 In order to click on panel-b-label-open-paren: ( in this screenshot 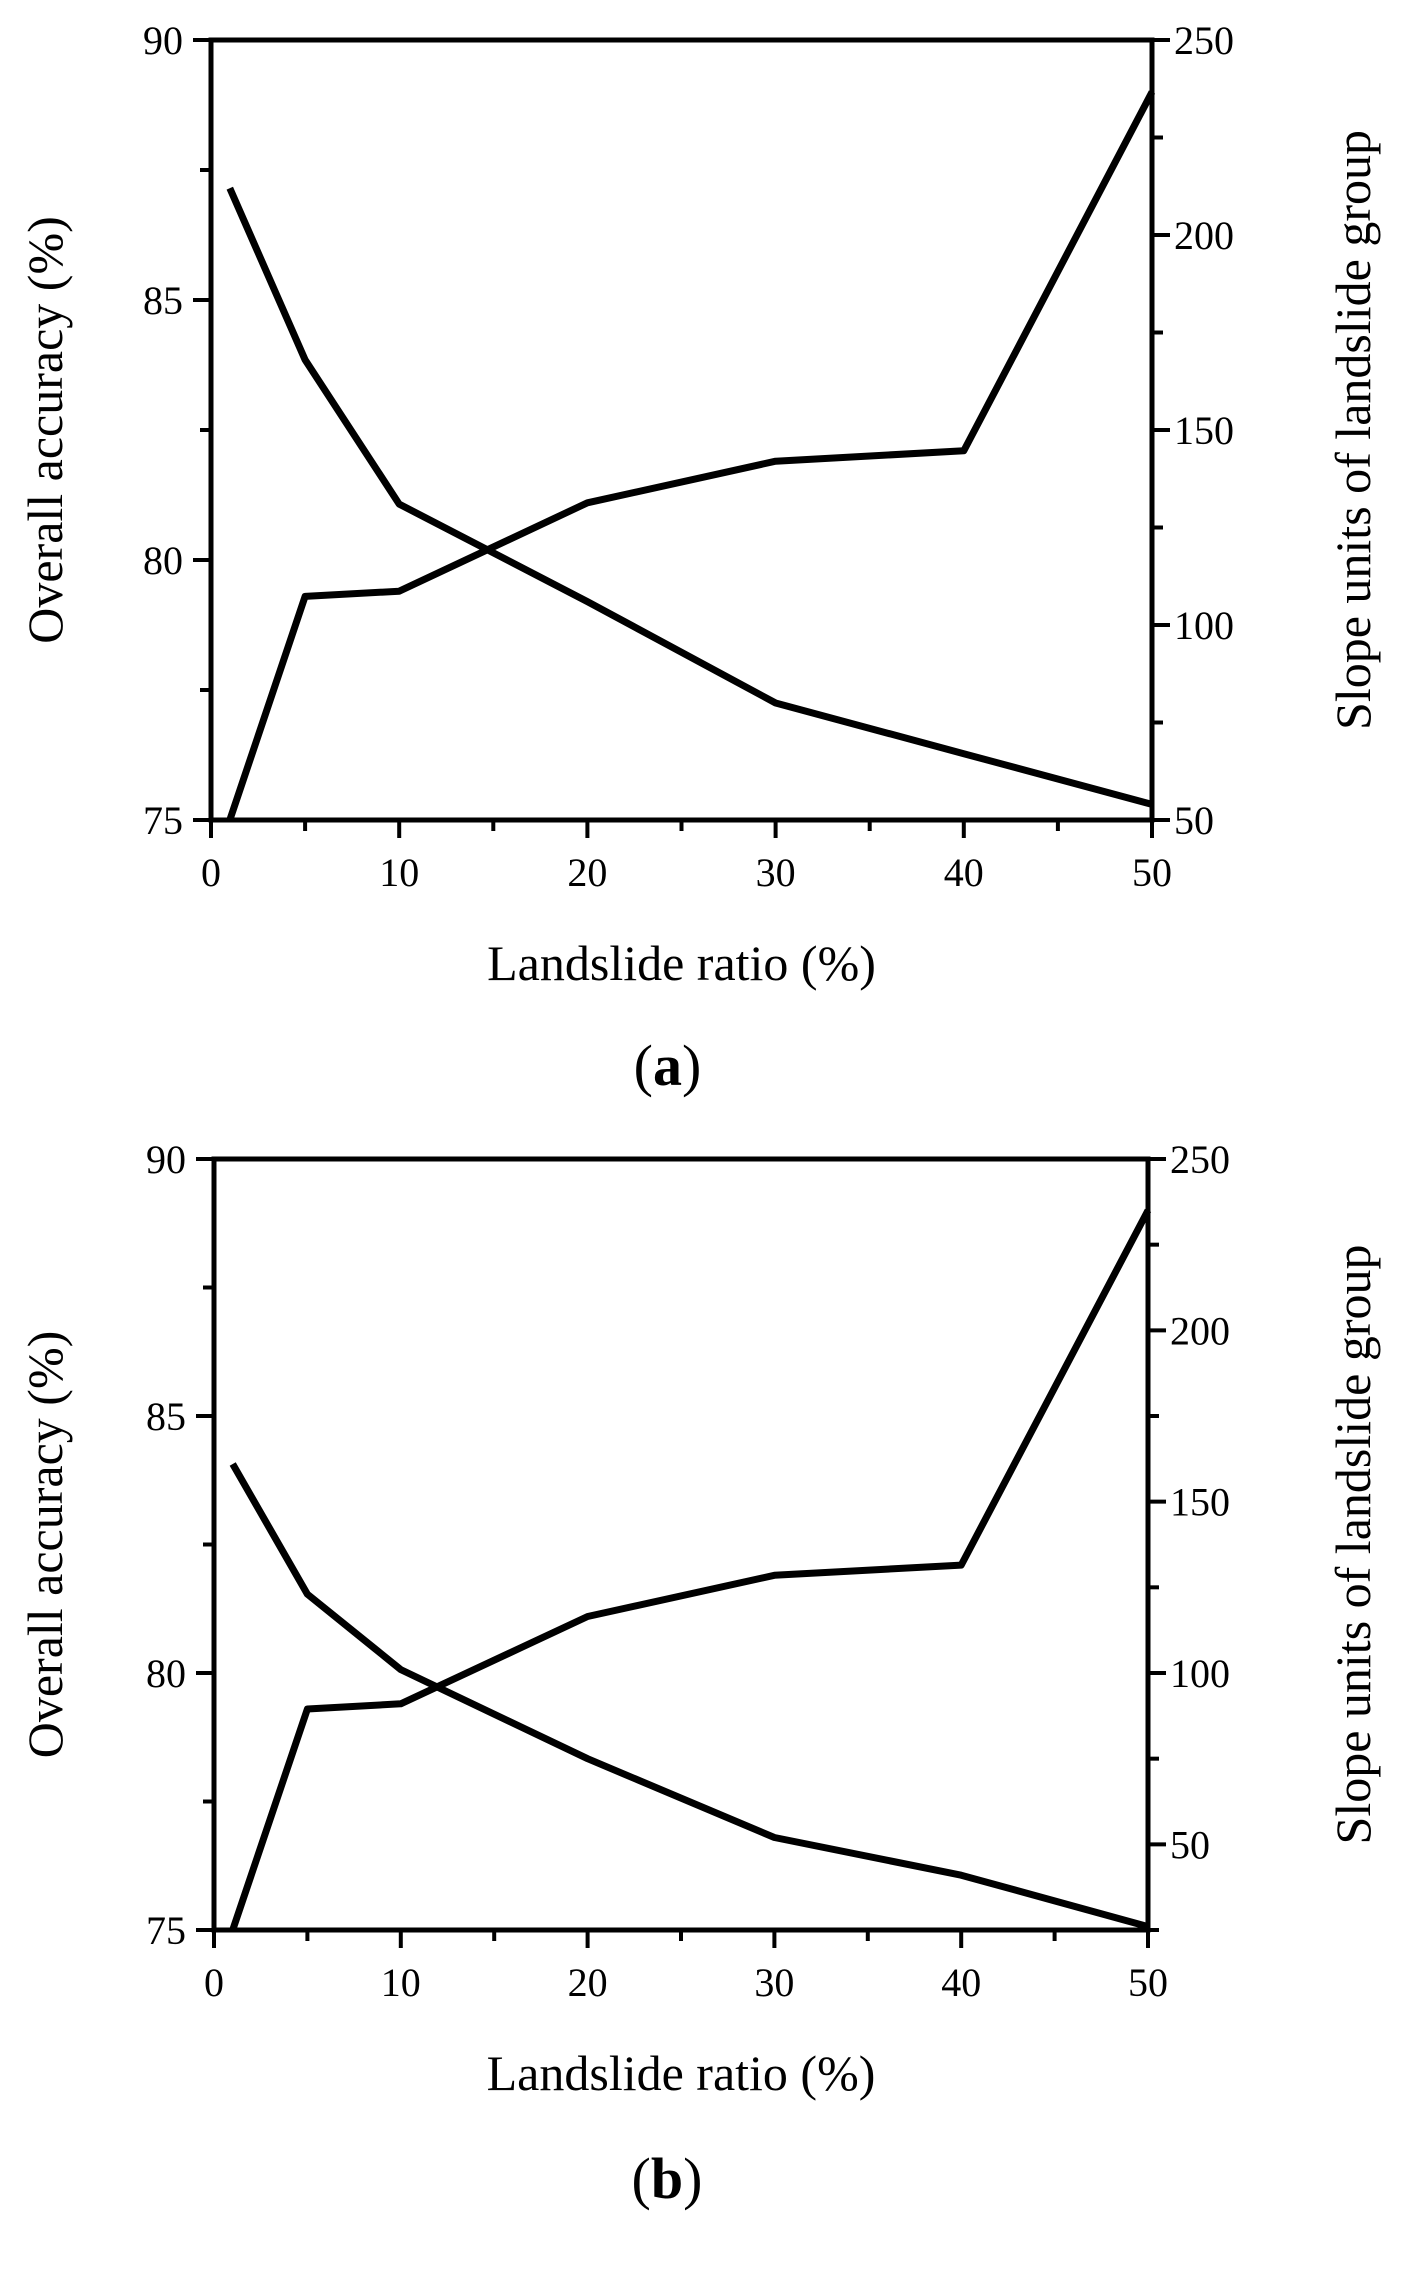, I will do `click(641, 2178)`.